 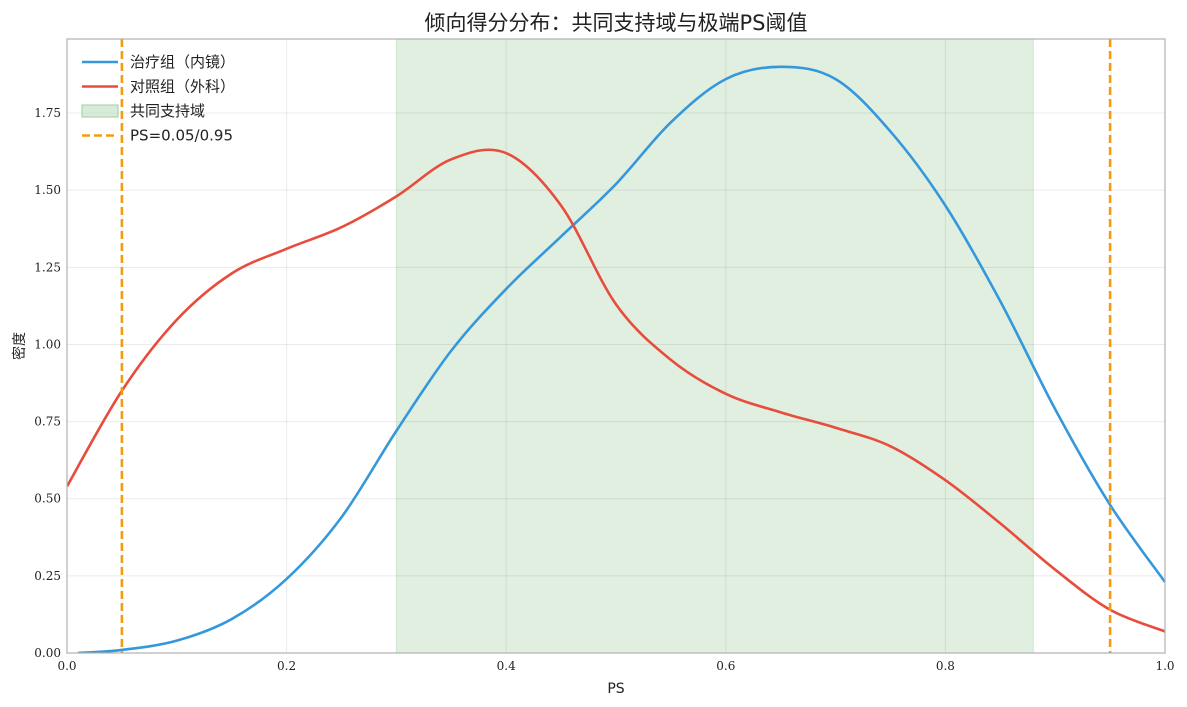 What do you see at coordinates (47, 499) in the screenshot?
I see `y-tick-label: 0.50` at bounding box center [47, 499].